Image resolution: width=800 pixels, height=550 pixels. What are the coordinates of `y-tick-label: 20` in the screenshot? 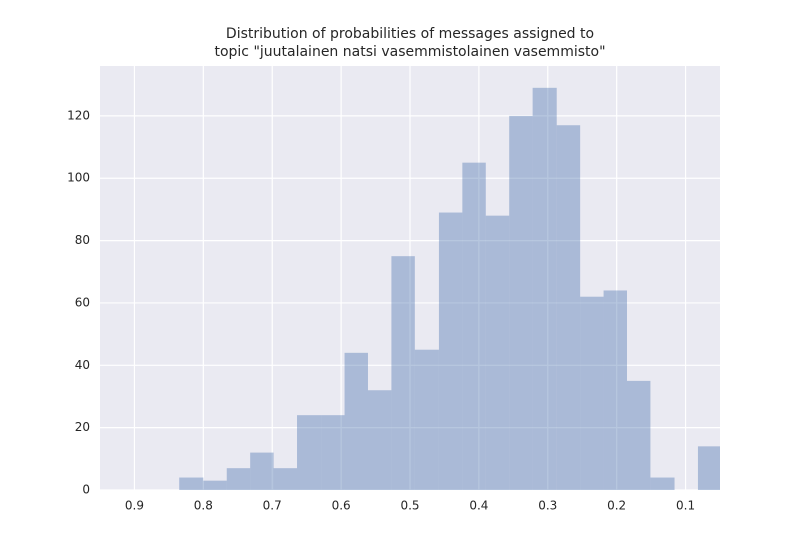 It's located at (82, 427).